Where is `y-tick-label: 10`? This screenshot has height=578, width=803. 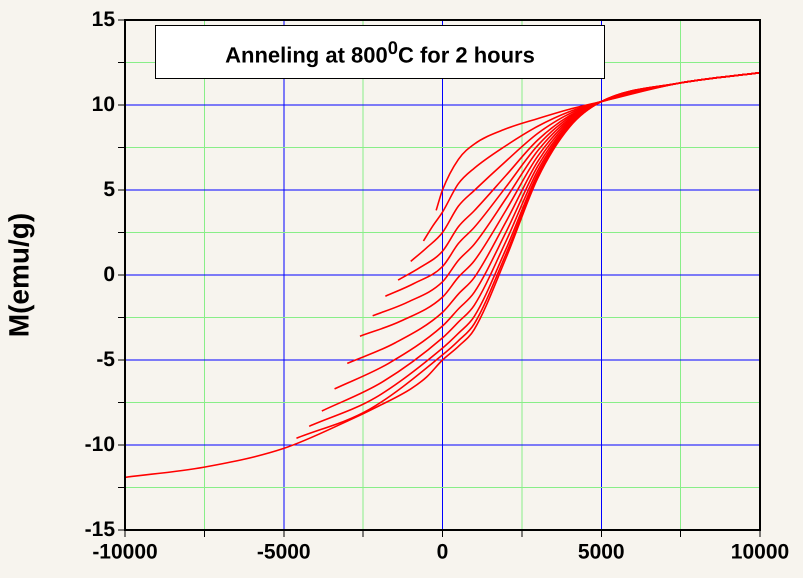 y-tick-label: 10 is located at coordinates (103, 104).